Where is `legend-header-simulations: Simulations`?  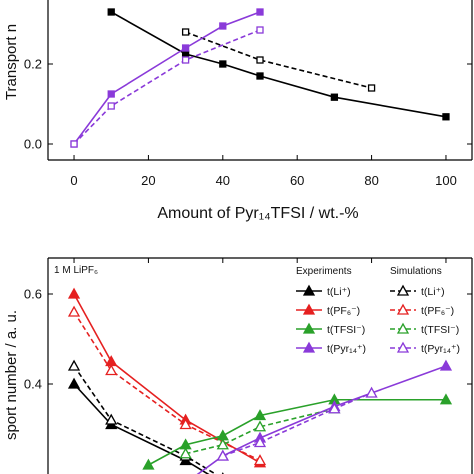 legend-header-simulations: Simulations is located at coordinates (416, 271).